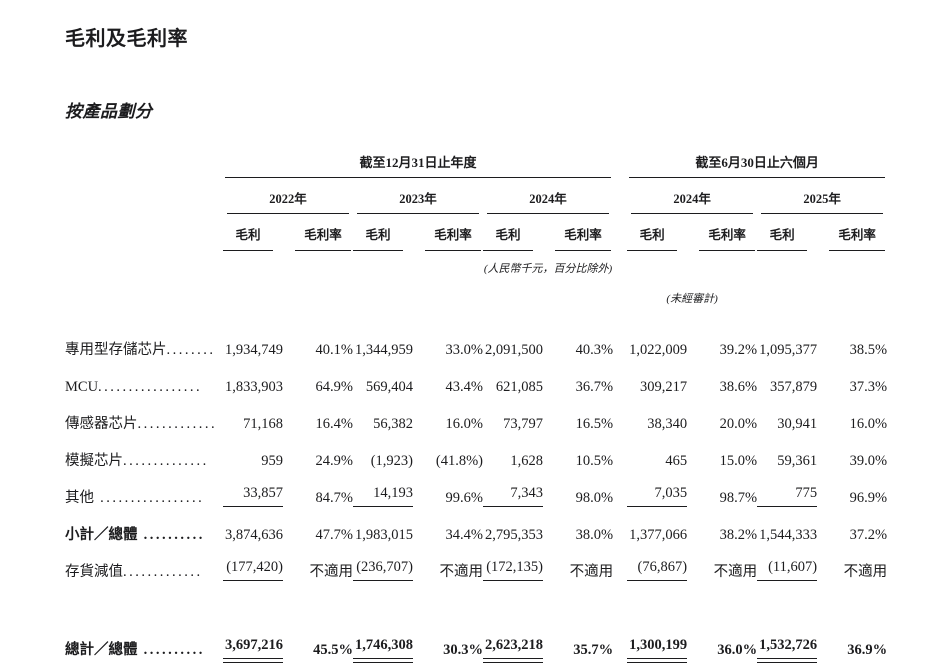 Image resolution: width=942 pixels, height=663 pixels. Describe the element at coordinates (692, 196) in the screenshot. I see `year-header-2024-interim: 2024年` at that location.